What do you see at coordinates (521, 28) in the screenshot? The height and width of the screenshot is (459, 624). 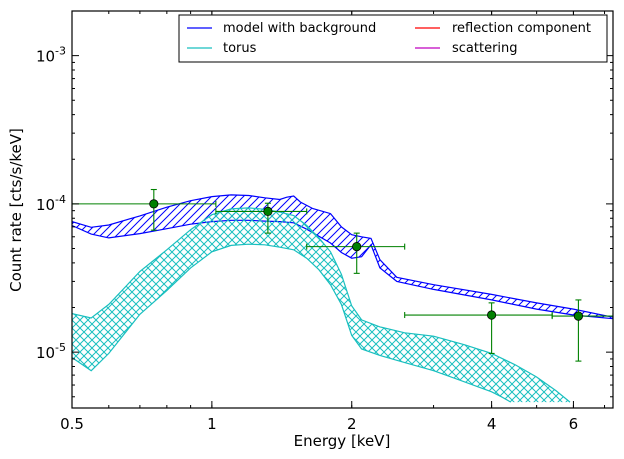 I see `legend-label-reflection: reflection component` at bounding box center [521, 28].